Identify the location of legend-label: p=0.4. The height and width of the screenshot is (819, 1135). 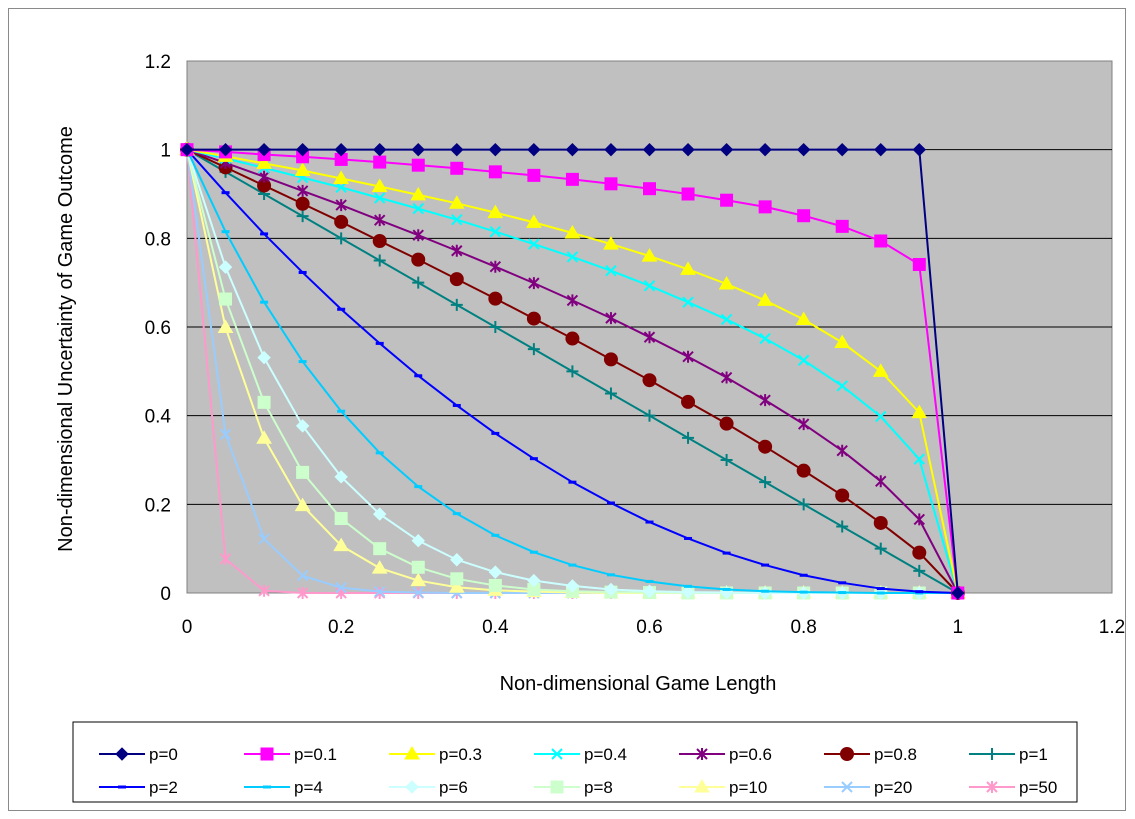
(605, 754).